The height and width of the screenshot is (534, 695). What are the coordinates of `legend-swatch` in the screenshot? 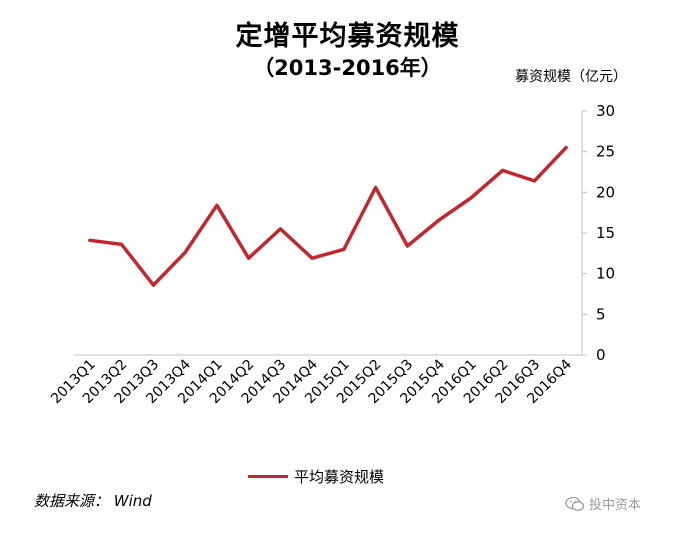 It's located at (268, 476).